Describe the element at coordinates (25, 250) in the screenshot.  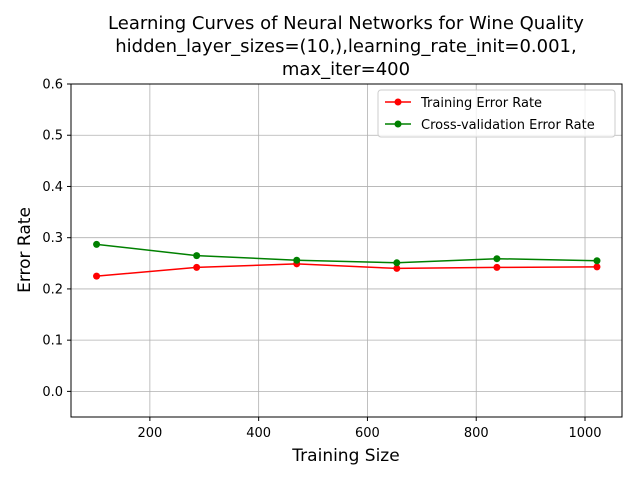
I see `y-axis-label: Error Rate` at that location.